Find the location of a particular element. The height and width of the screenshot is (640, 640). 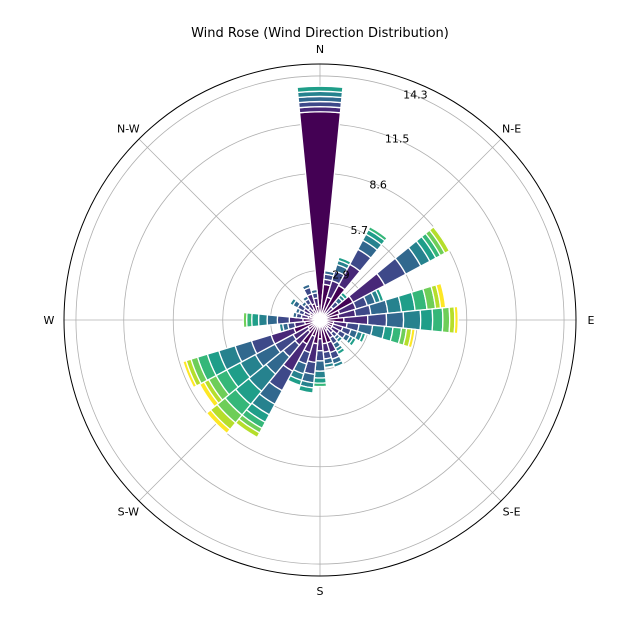

radial-tick-label: 2.9 is located at coordinates (341, 274).